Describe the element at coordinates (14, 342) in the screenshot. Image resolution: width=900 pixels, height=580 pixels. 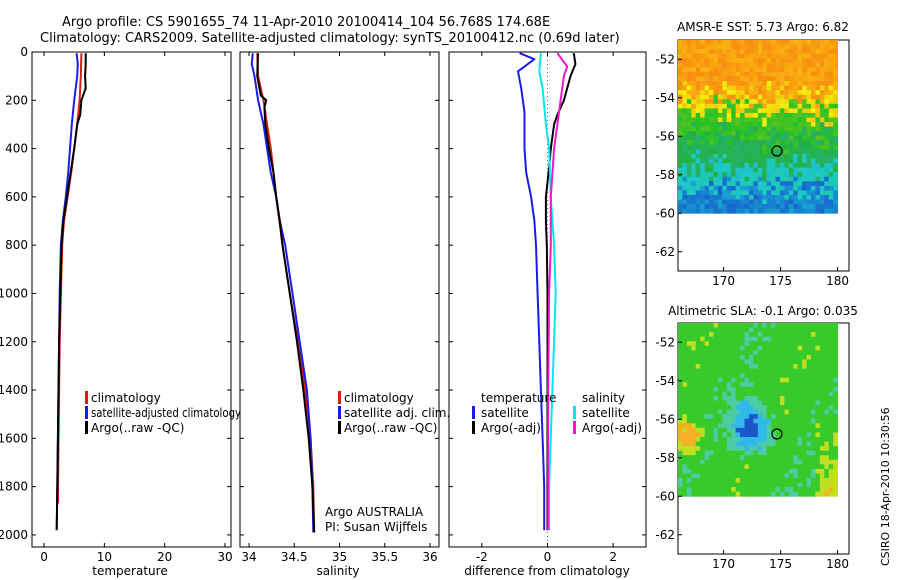
I see `depth-tick-label: 1200` at that location.